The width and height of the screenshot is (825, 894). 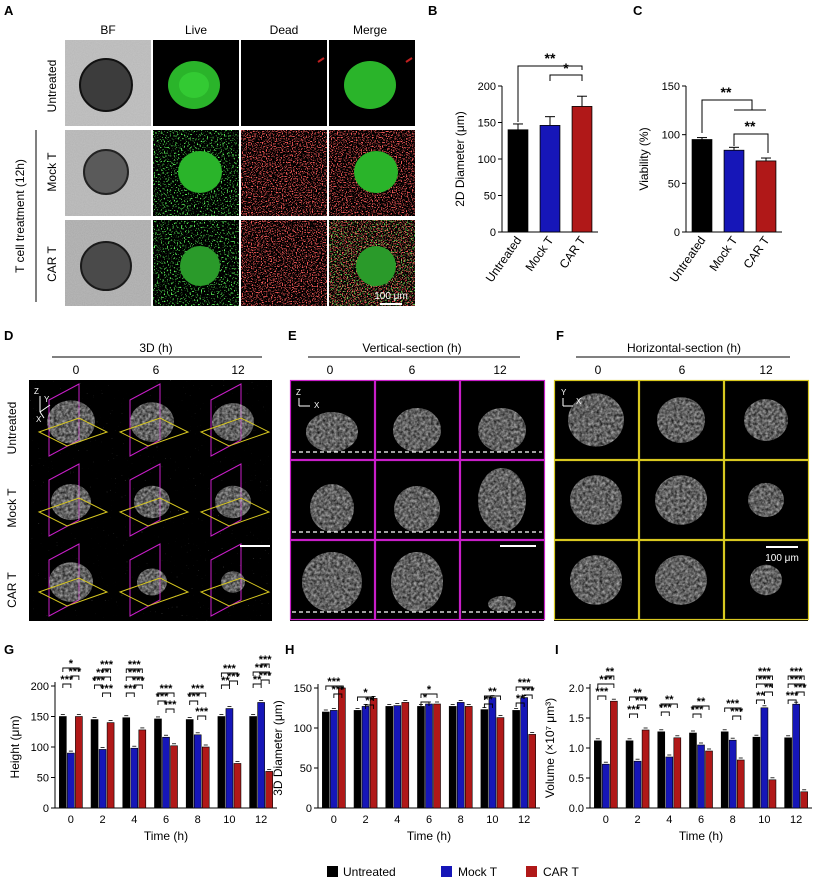 What do you see at coordinates (8, 335) in the screenshot?
I see `panel-letter-d: D` at bounding box center [8, 335].